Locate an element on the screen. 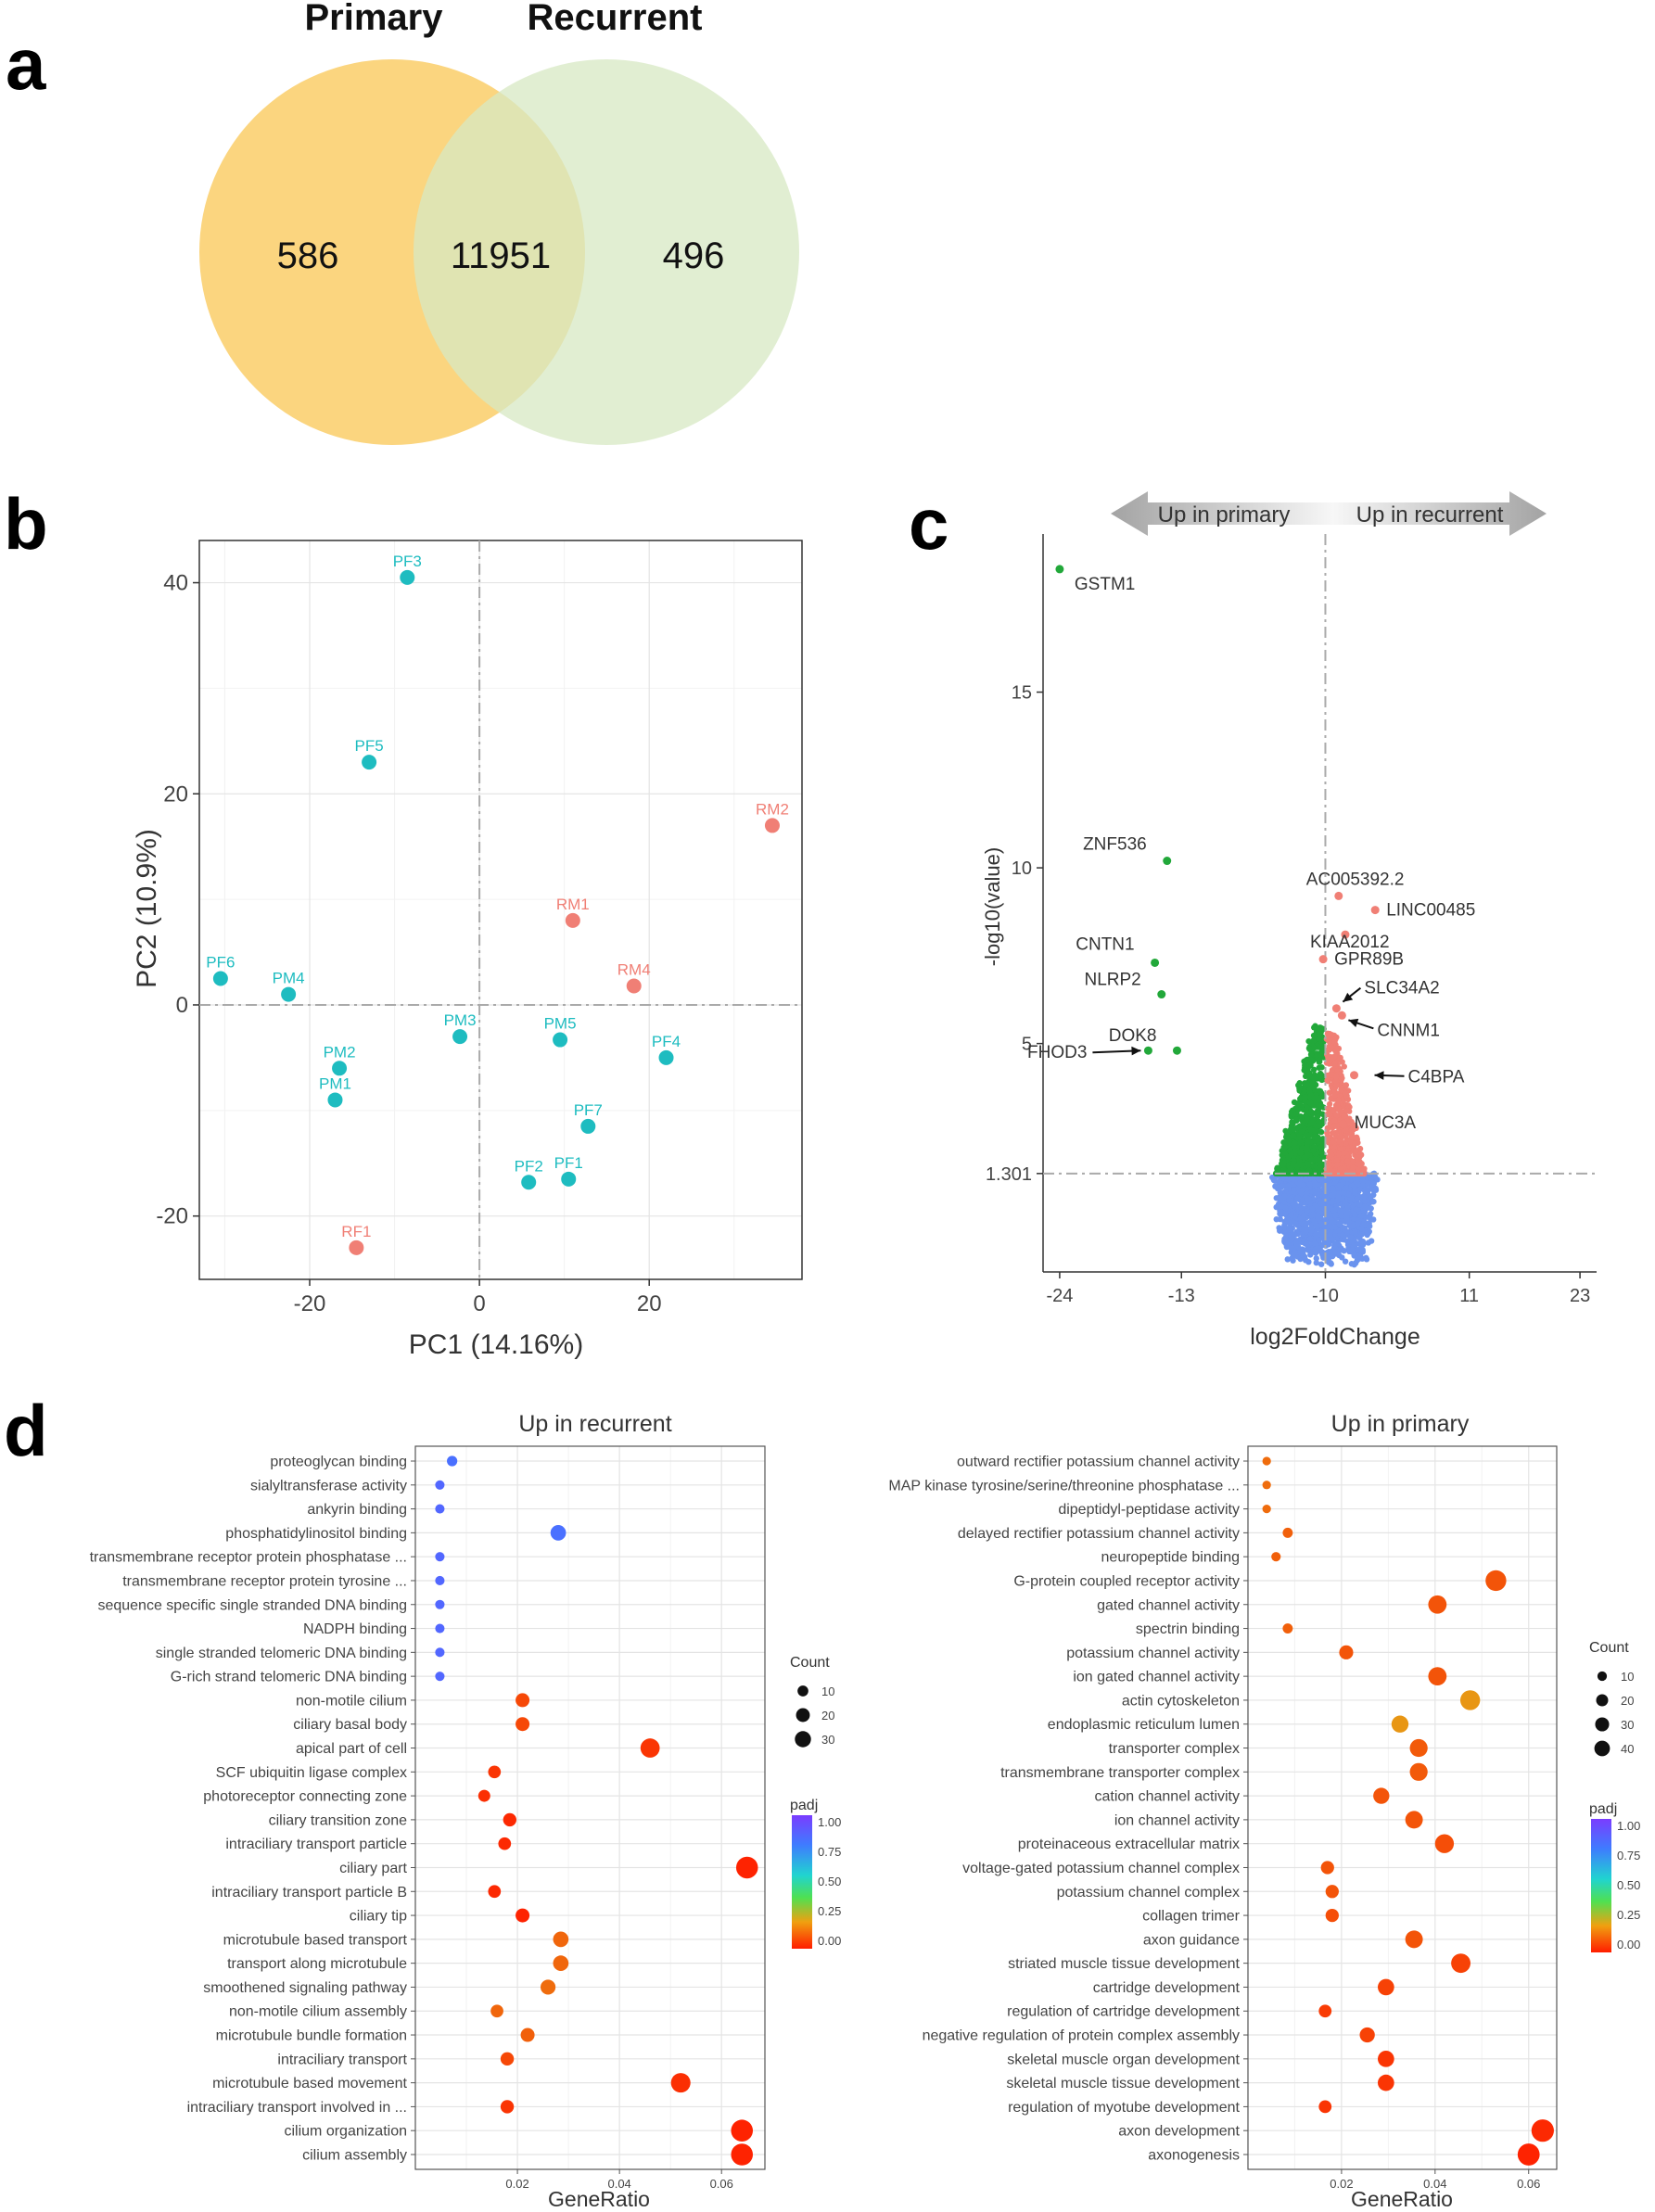 Image resolution: width=1655 pixels, height=2212 pixels. pca-y-axis-title: PC2 (10.9%) is located at coordinates (147, 908).